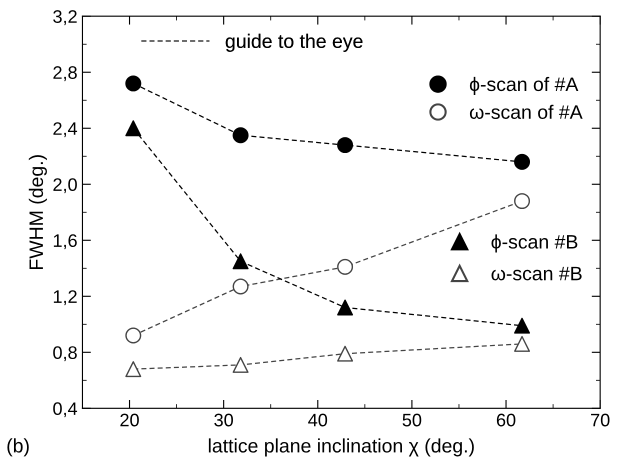  Describe the element at coordinates (65, 410) in the screenshot. I see `y-tick-label: 0,4` at that location.